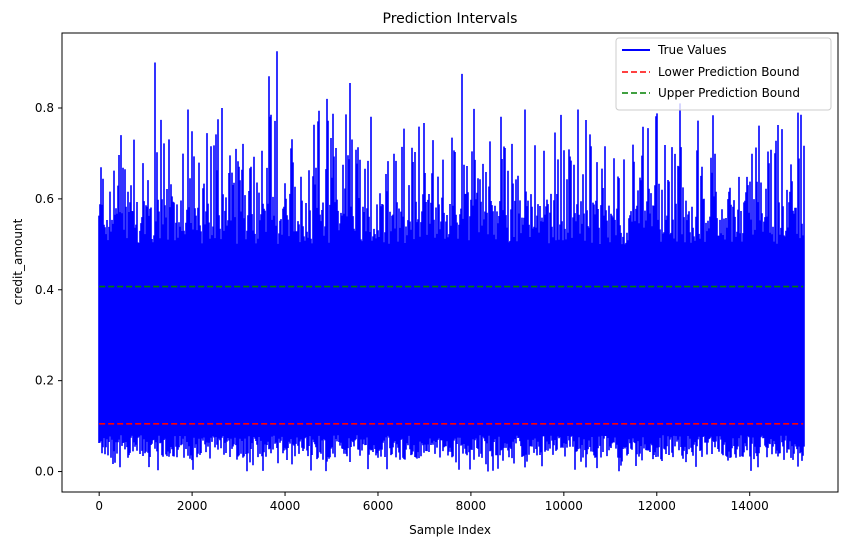 Image resolution: width=846 pixels, height=547 pixels. I want to click on x-tick-label: 10000, so click(564, 506).